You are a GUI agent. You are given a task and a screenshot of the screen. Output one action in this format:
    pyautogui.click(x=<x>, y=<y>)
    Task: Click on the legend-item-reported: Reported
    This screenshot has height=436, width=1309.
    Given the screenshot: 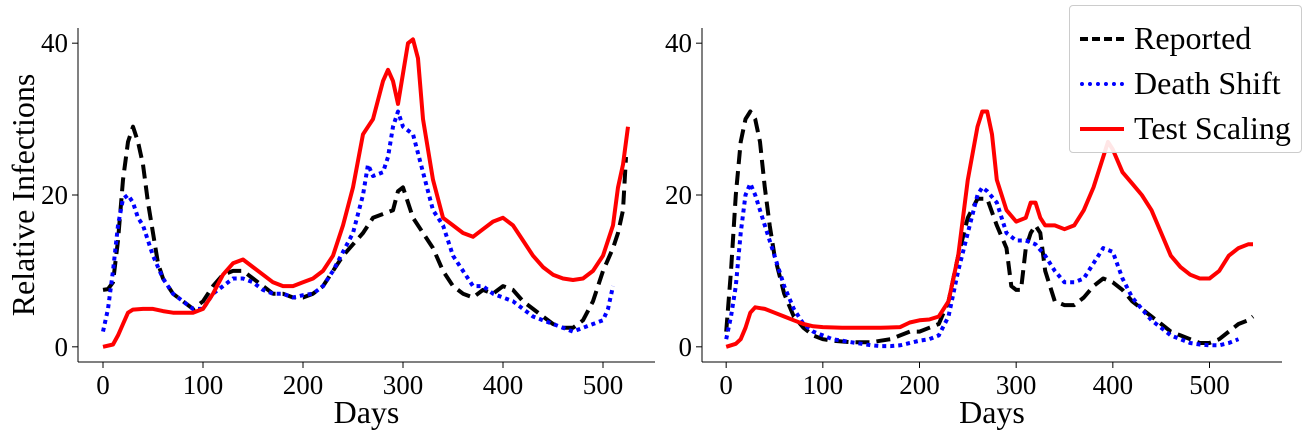 What is the action you would take?
    pyautogui.click(x=1185, y=38)
    